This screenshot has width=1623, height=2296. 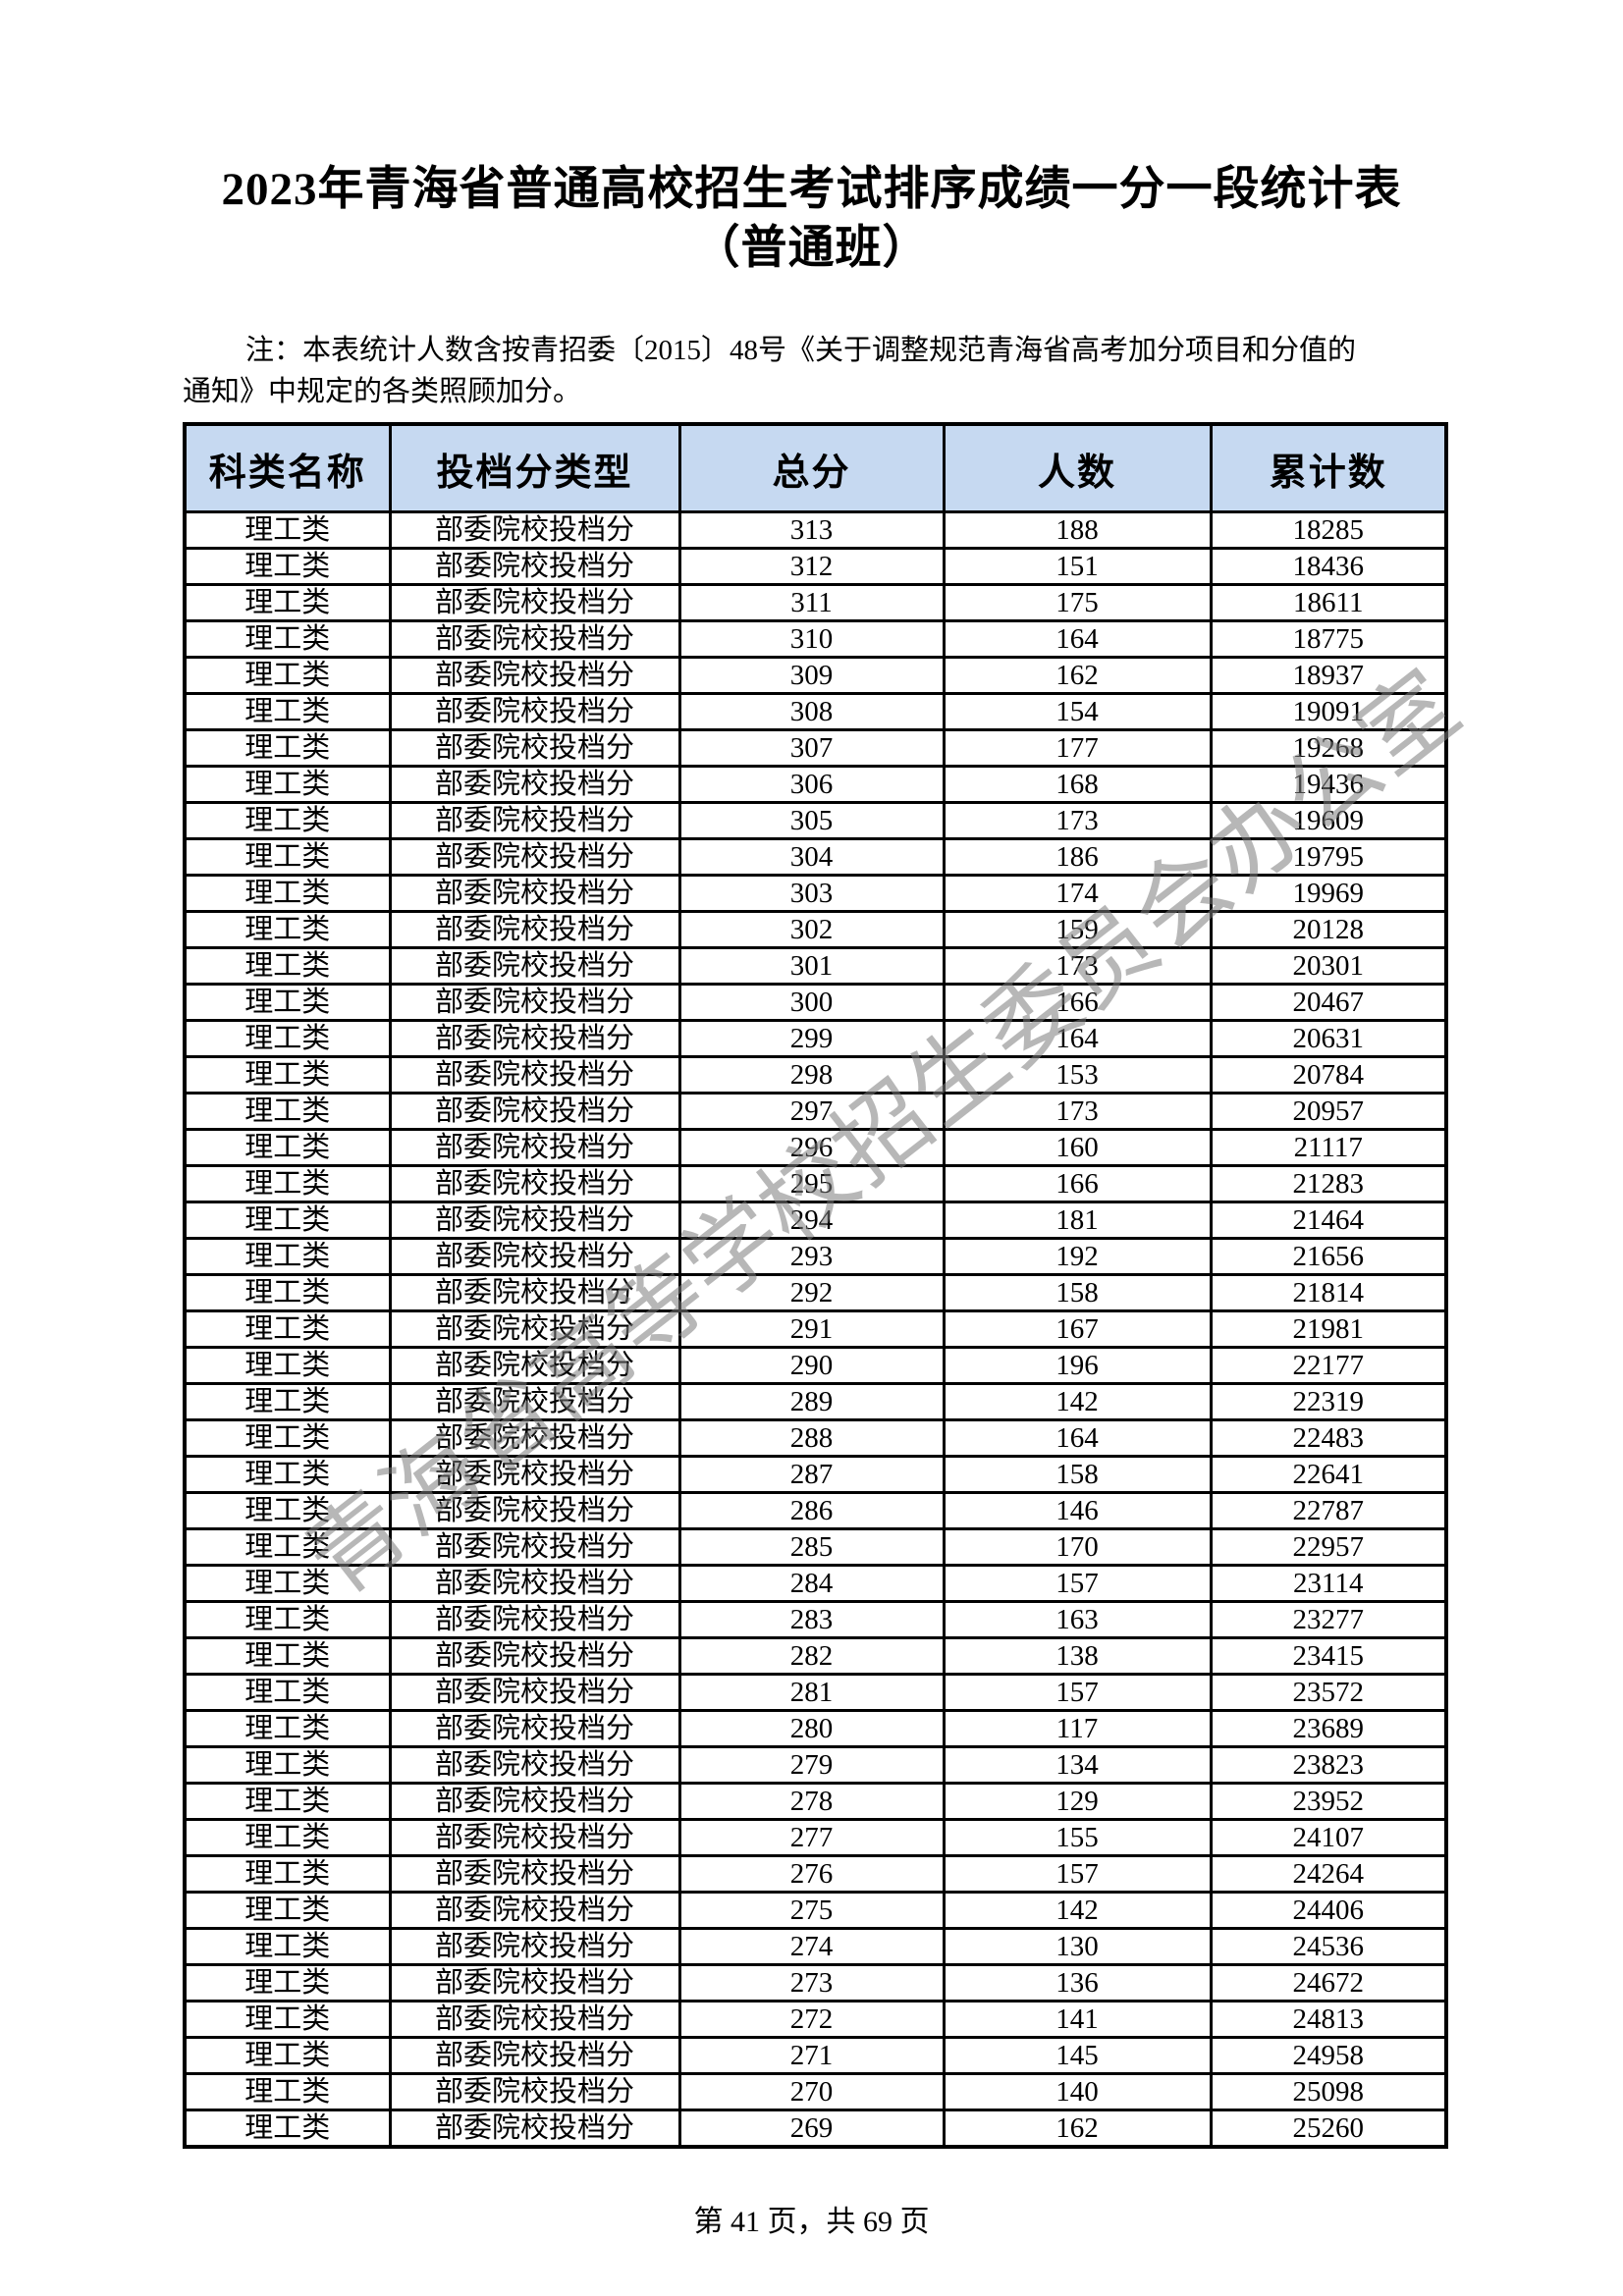 I want to click on cell-total-score: 300, so click(x=811, y=1003).